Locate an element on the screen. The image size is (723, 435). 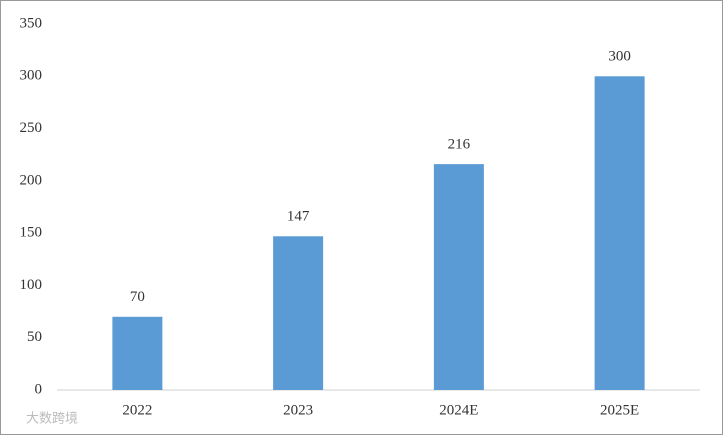
x-tick-label: 2024E is located at coordinates (458, 410).